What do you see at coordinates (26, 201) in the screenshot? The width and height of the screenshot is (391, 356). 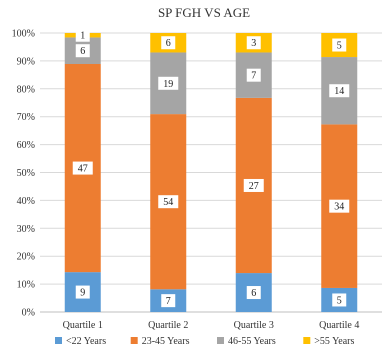 I see `y-tick-label: 40%` at bounding box center [26, 201].